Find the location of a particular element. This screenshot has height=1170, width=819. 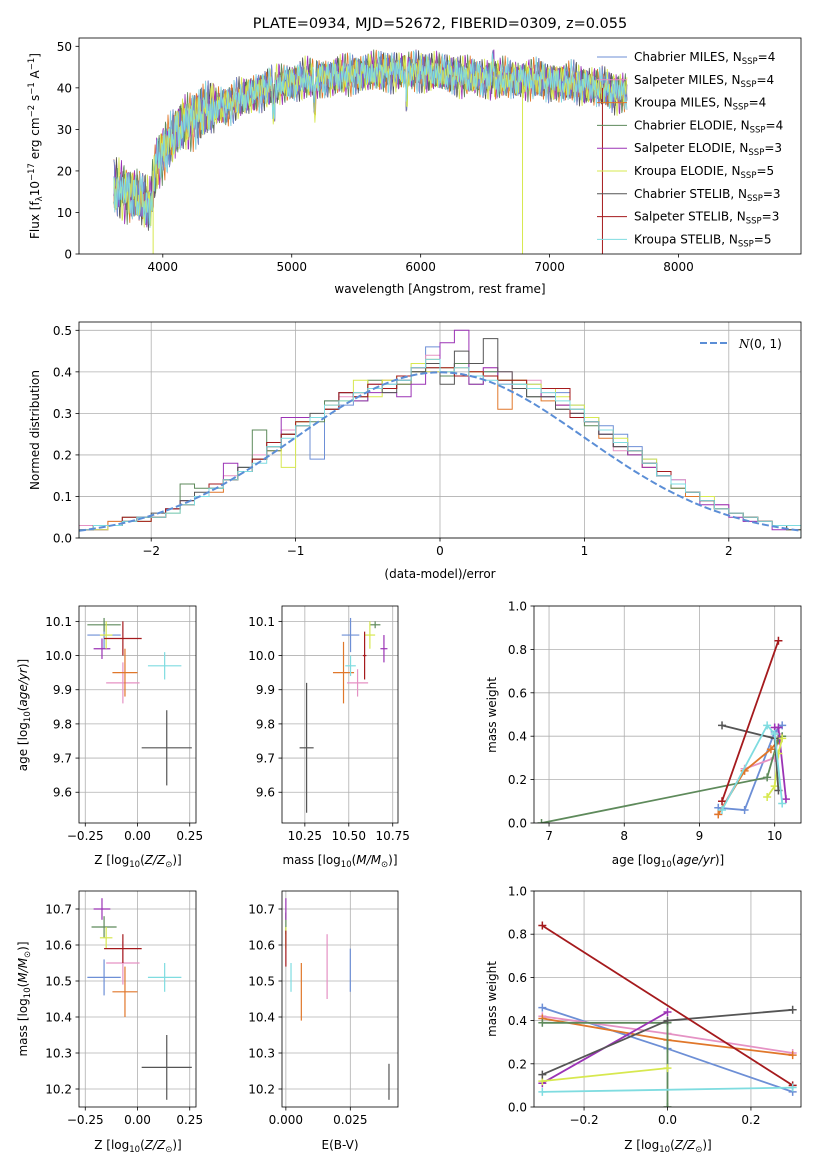

x-tick-label: 10.50 is located at coordinates (349, 836).